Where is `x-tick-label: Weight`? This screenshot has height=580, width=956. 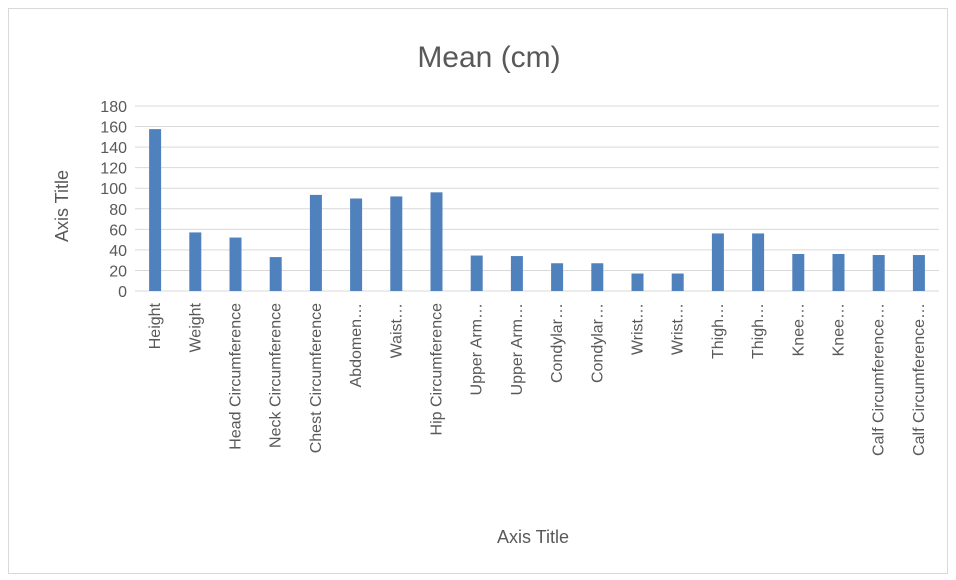
x-tick-label: Weight is located at coordinates (195, 327).